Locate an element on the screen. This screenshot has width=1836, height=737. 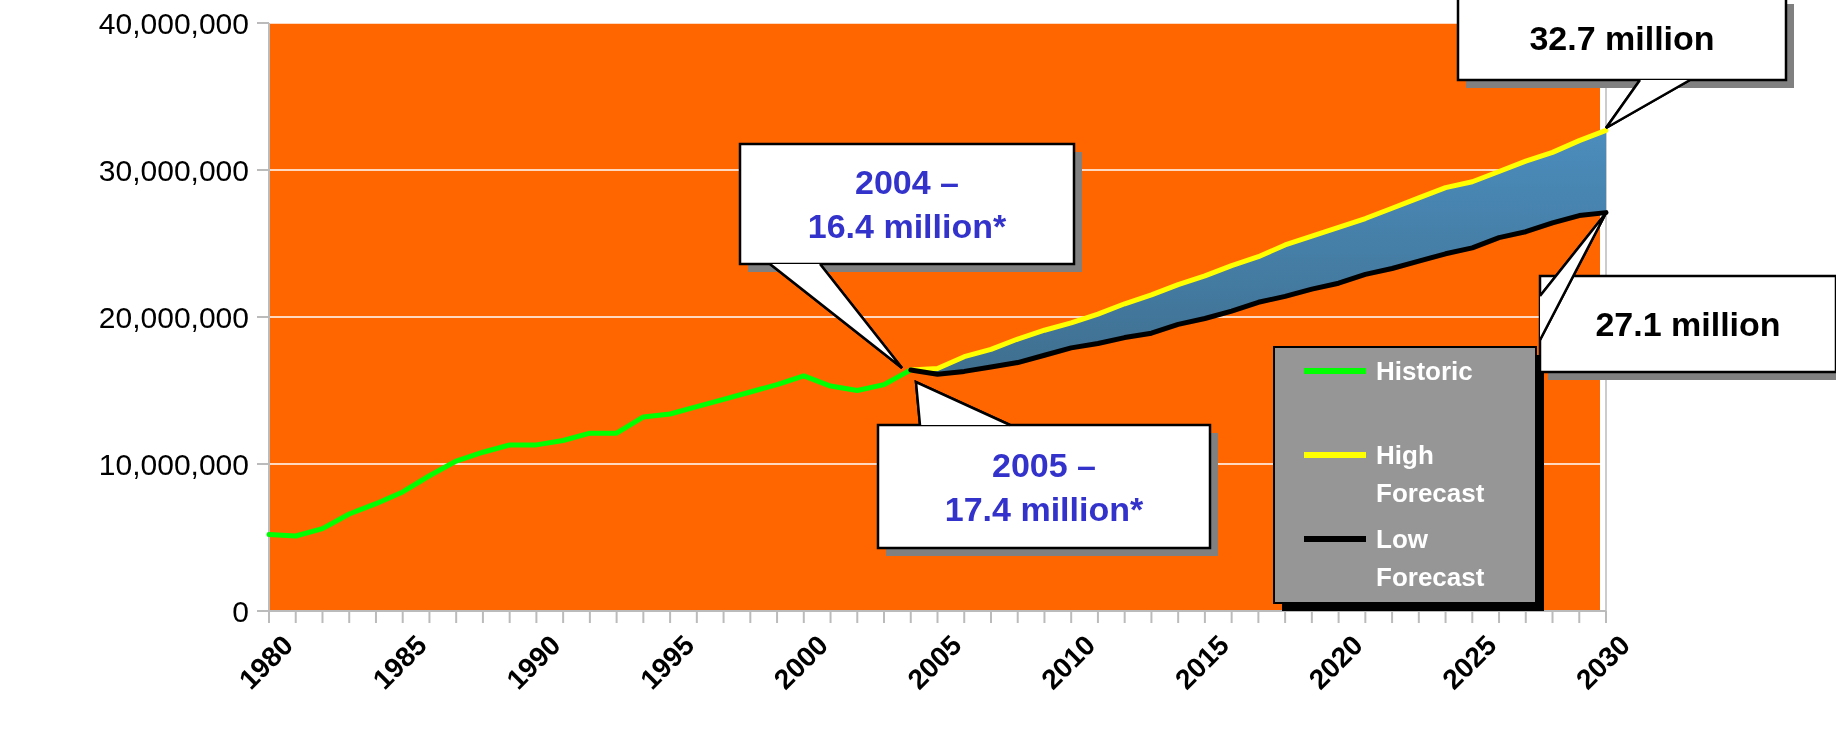
annotation: 27.1 million is located at coordinates (1688, 324).